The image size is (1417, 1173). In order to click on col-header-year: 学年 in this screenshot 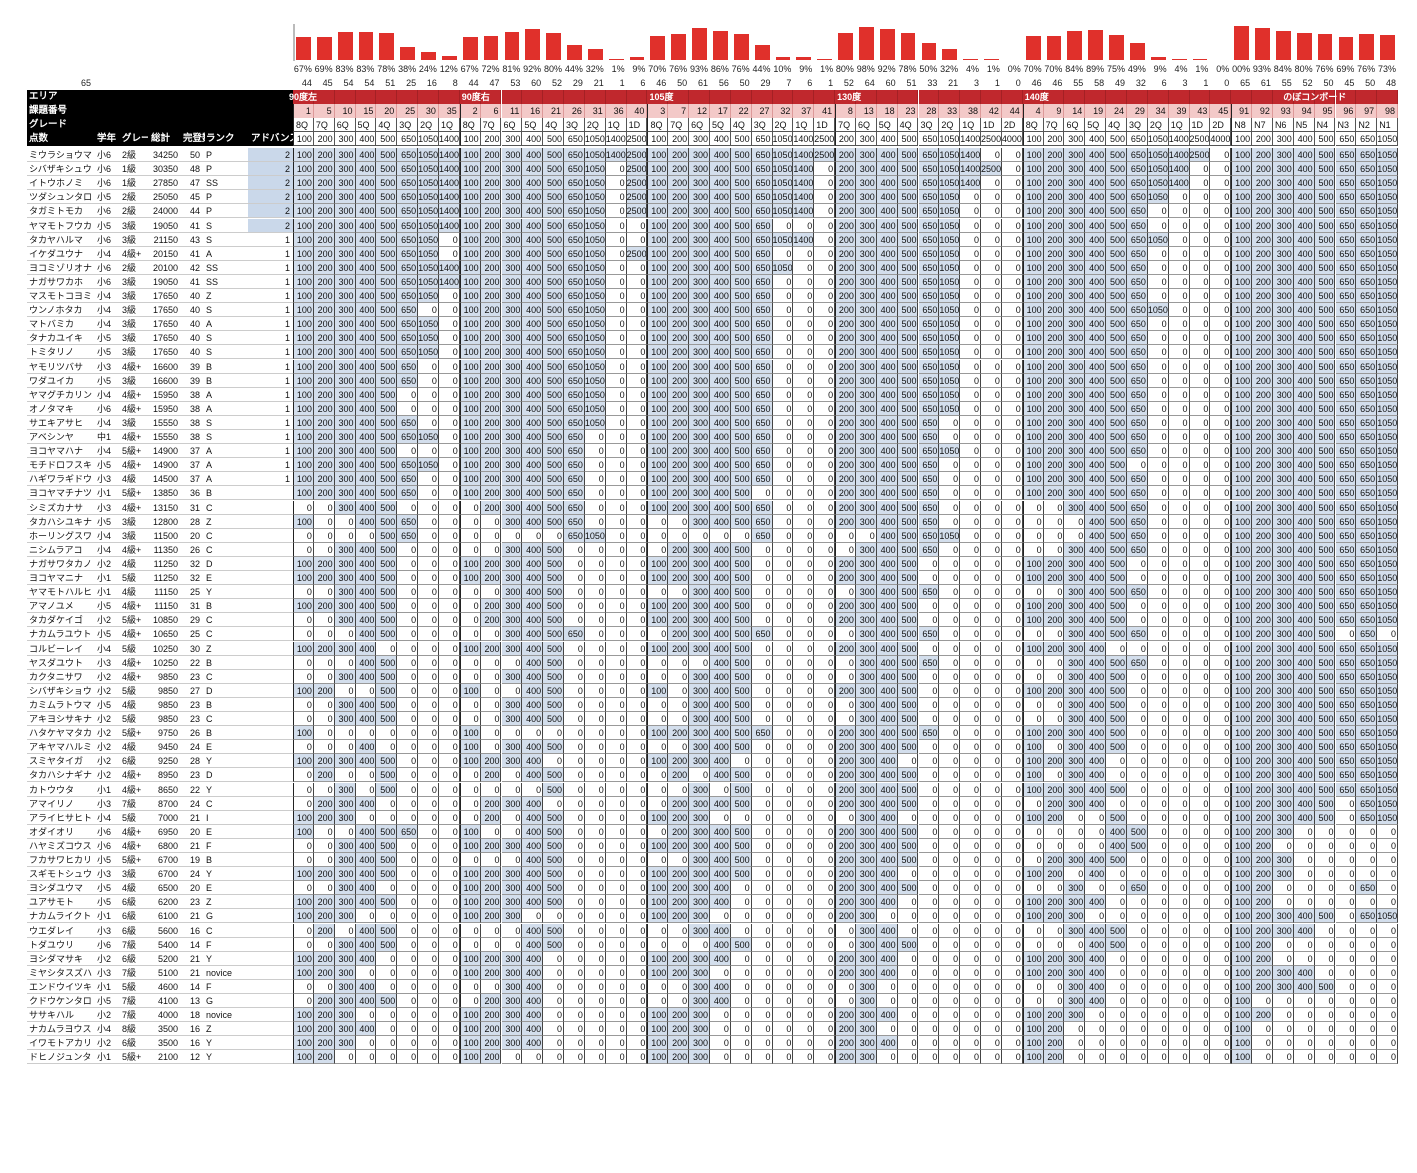, I will do `click(107, 138)`.